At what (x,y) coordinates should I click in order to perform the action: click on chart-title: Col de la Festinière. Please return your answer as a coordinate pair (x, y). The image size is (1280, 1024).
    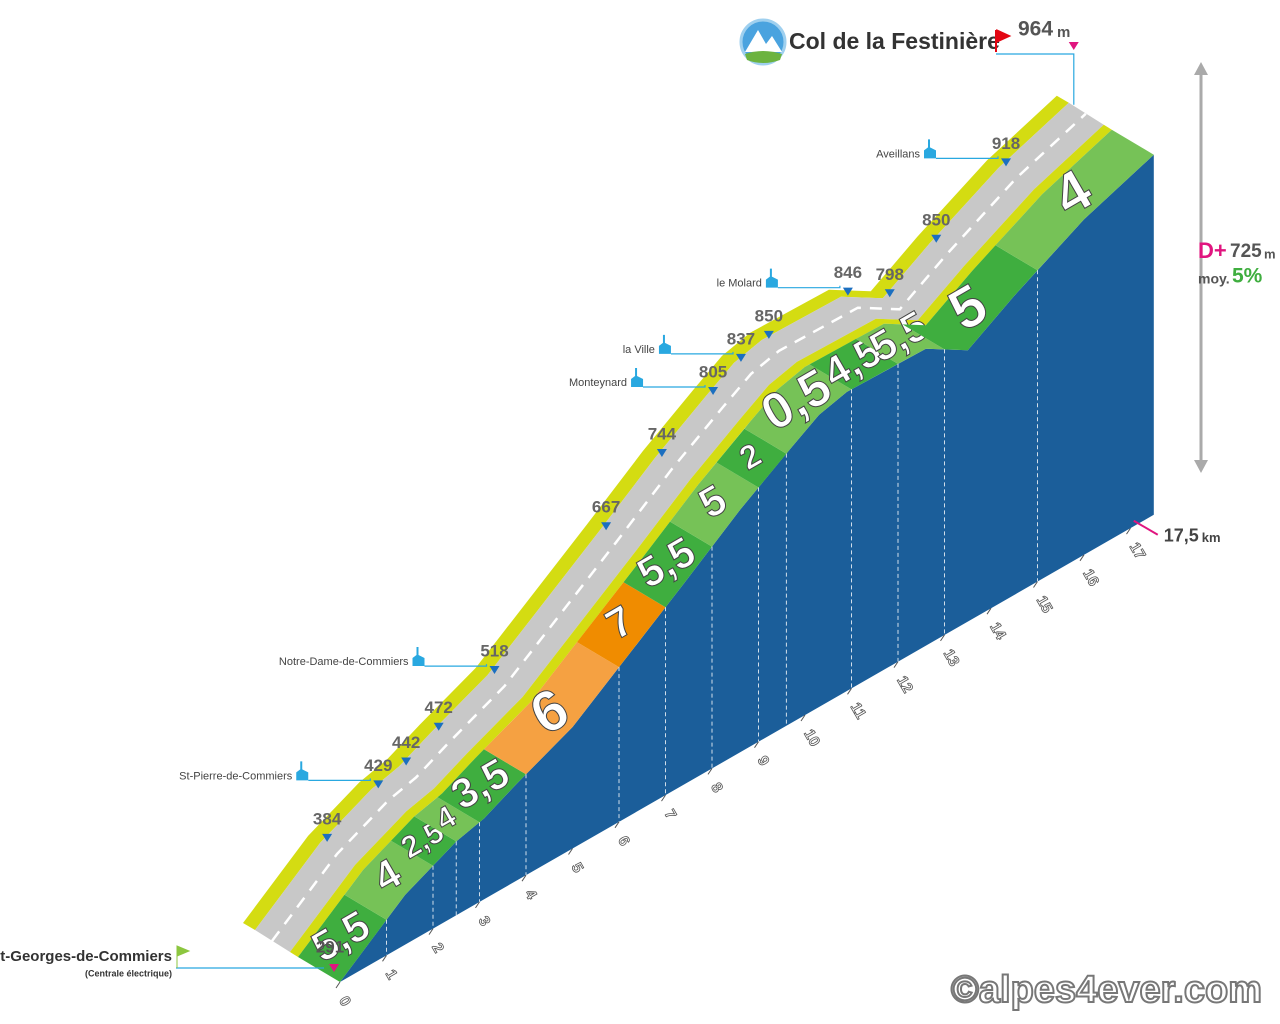
    Looking at the image, I should click on (894, 41).